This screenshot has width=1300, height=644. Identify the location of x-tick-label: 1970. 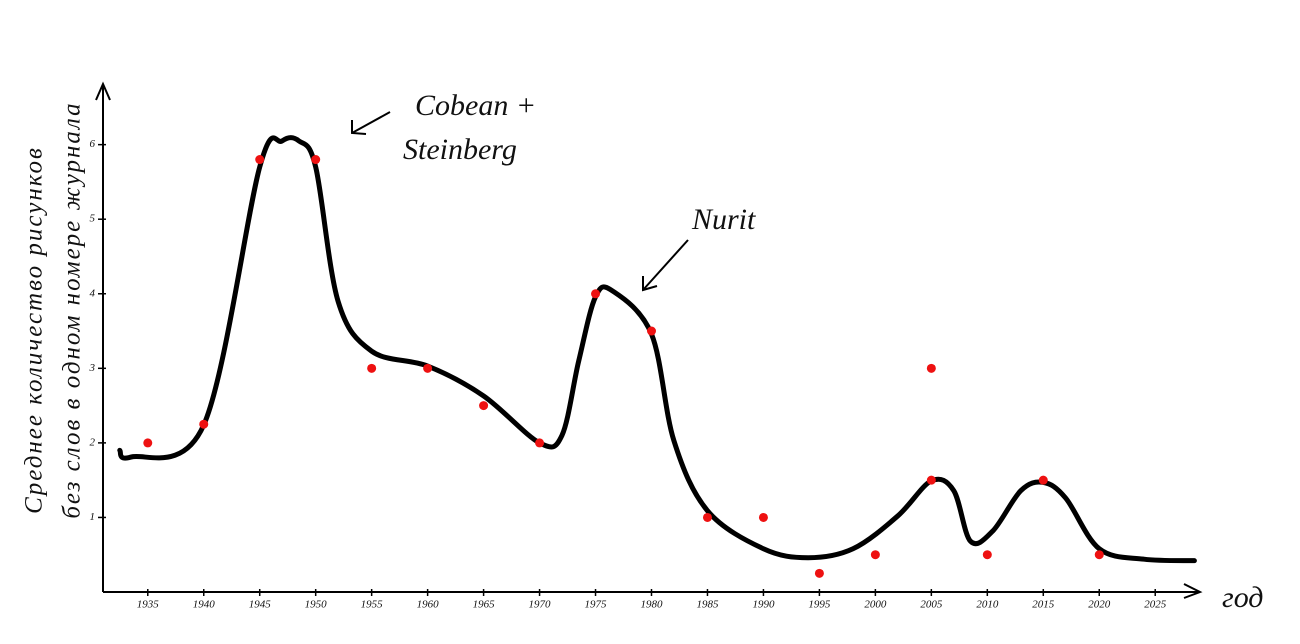
(540, 605).